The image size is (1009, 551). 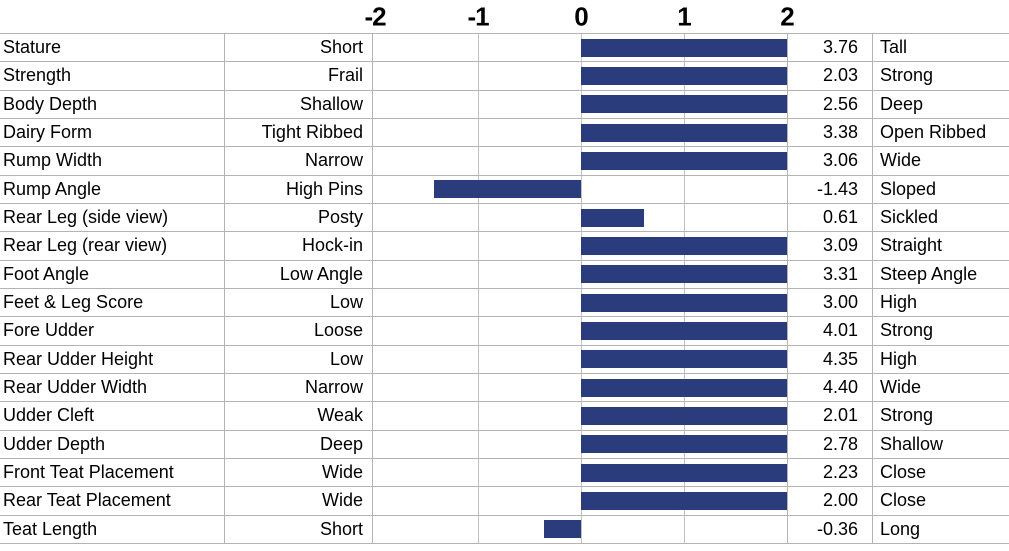 I want to click on sta-value: 3.31, so click(x=830, y=274).